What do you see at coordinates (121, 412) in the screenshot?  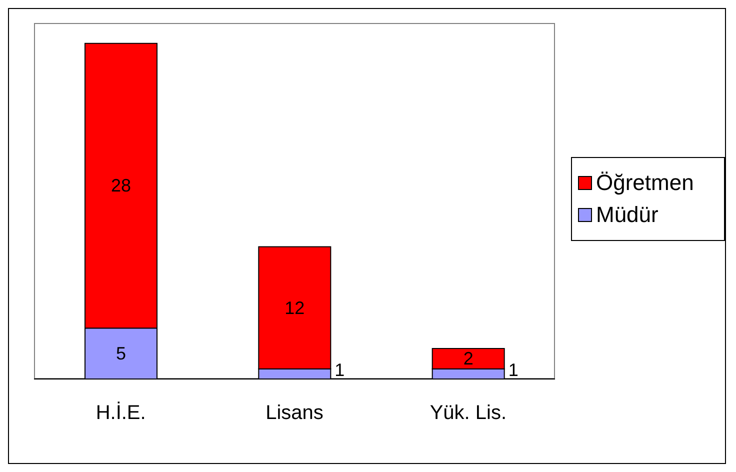 I see `x-tick-label: H.İ.E.` at bounding box center [121, 412].